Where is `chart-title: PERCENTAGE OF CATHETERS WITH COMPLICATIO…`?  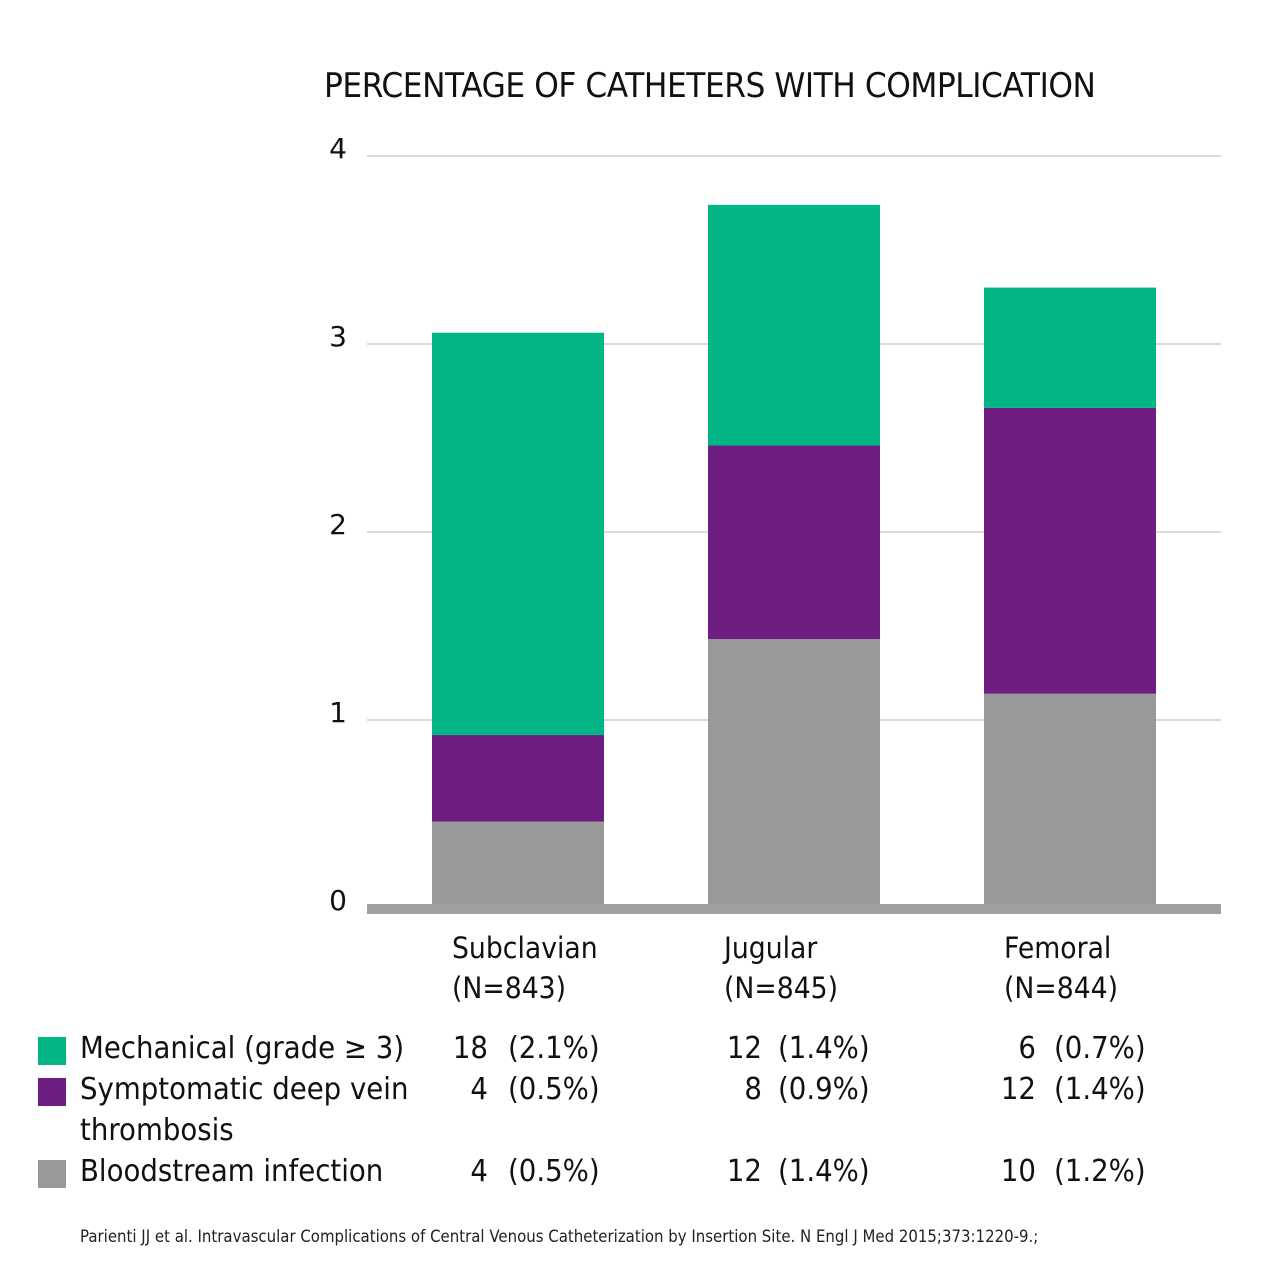 chart-title: PERCENTAGE OF CATHETERS WITH COMPLICATIO… is located at coordinates (710, 86).